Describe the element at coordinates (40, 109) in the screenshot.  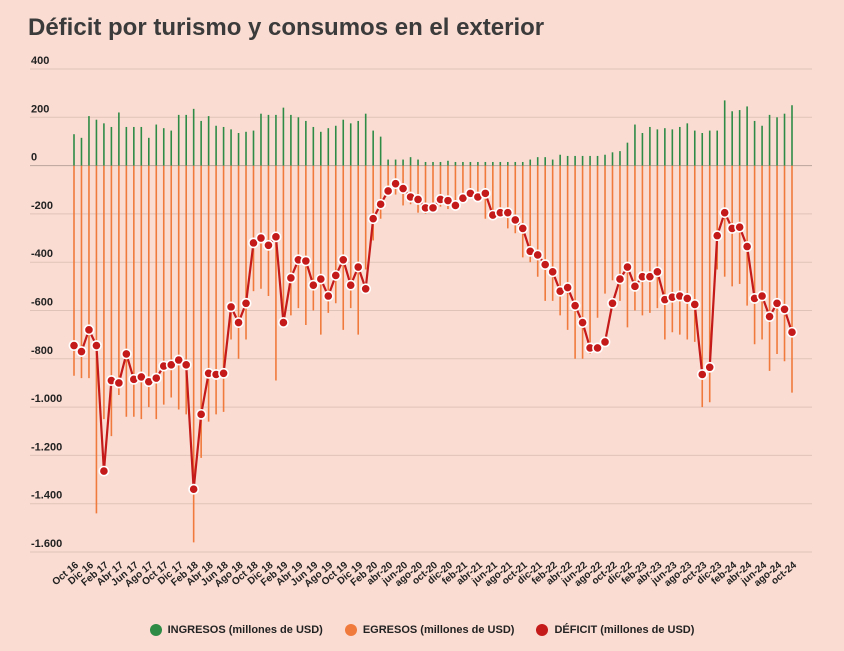
I see `y-tick-label: 200` at that location.